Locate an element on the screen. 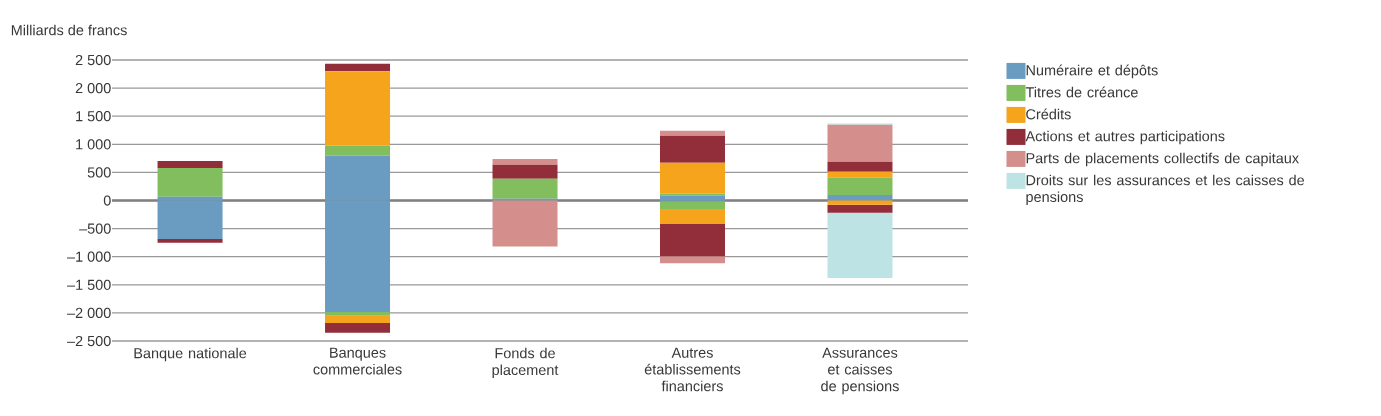  y-tick-label: 0 is located at coordinates (107, 200).